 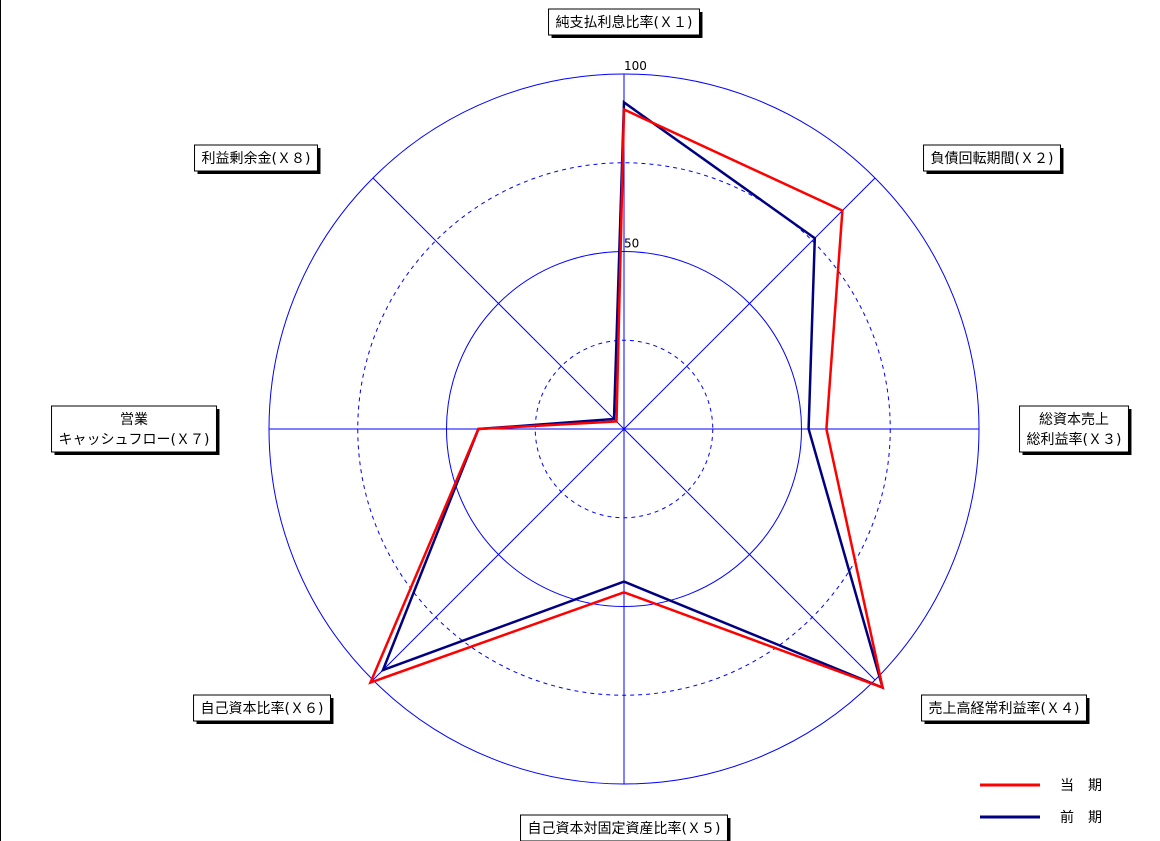 What do you see at coordinates (1041, 802) in the screenshot?
I see `chart-legend: 当 期前 期` at bounding box center [1041, 802].